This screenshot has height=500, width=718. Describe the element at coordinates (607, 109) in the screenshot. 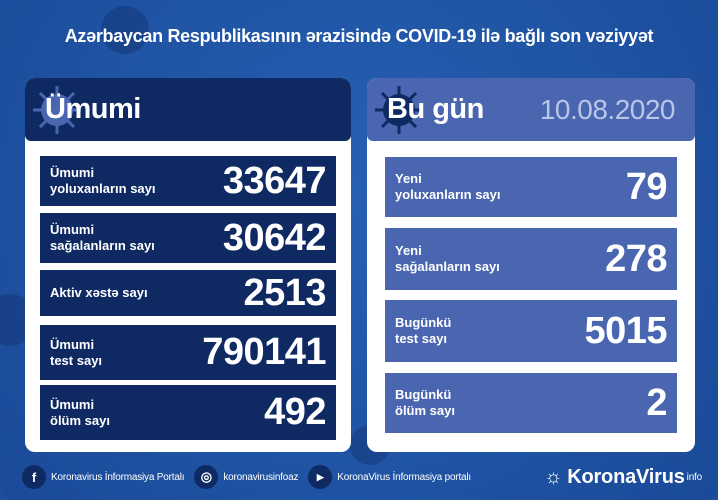

I see `date: 10.08.2020` at that location.